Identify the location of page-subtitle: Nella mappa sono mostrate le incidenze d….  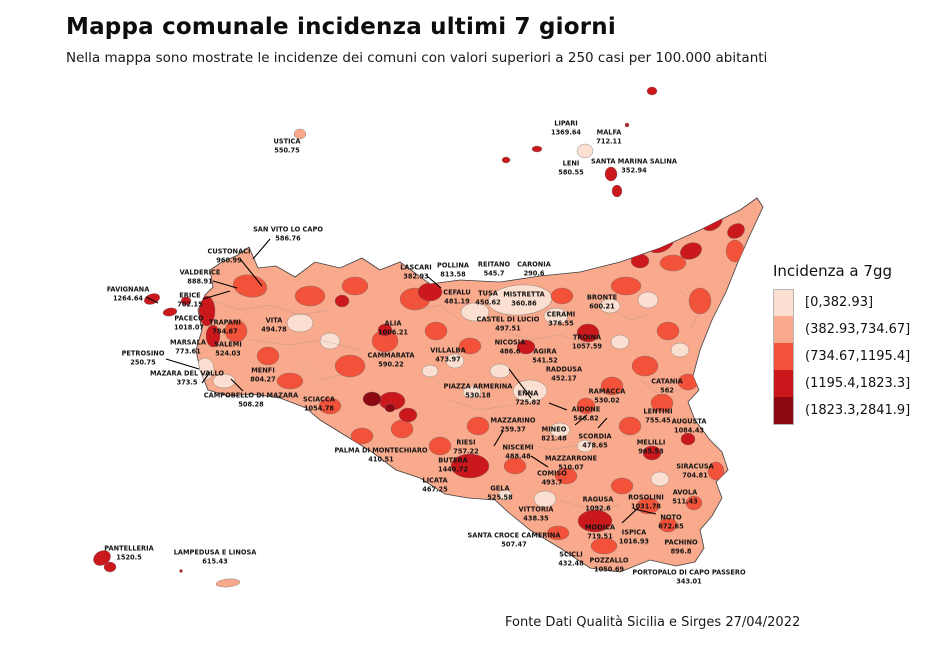
(417, 58).